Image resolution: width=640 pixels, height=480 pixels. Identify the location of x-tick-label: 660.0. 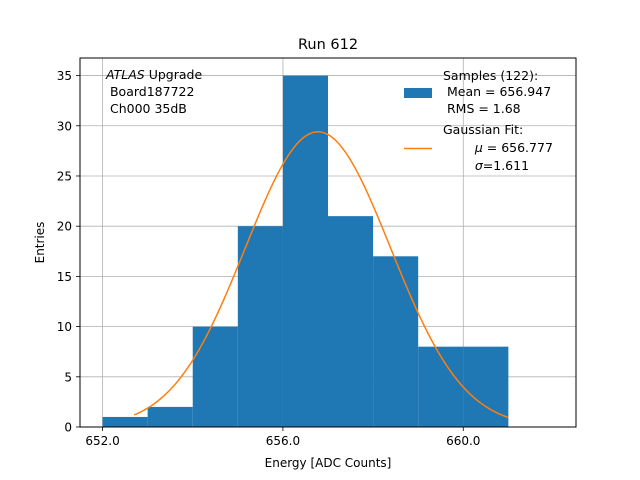
(463, 441).